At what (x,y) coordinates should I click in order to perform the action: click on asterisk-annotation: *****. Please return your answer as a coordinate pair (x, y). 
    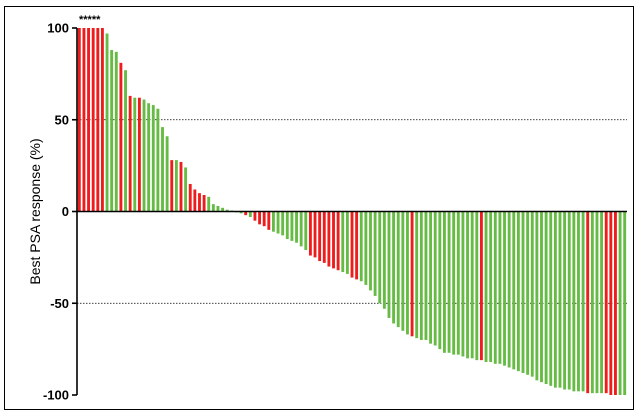
    Looking at the image, I should click on (90, 20).